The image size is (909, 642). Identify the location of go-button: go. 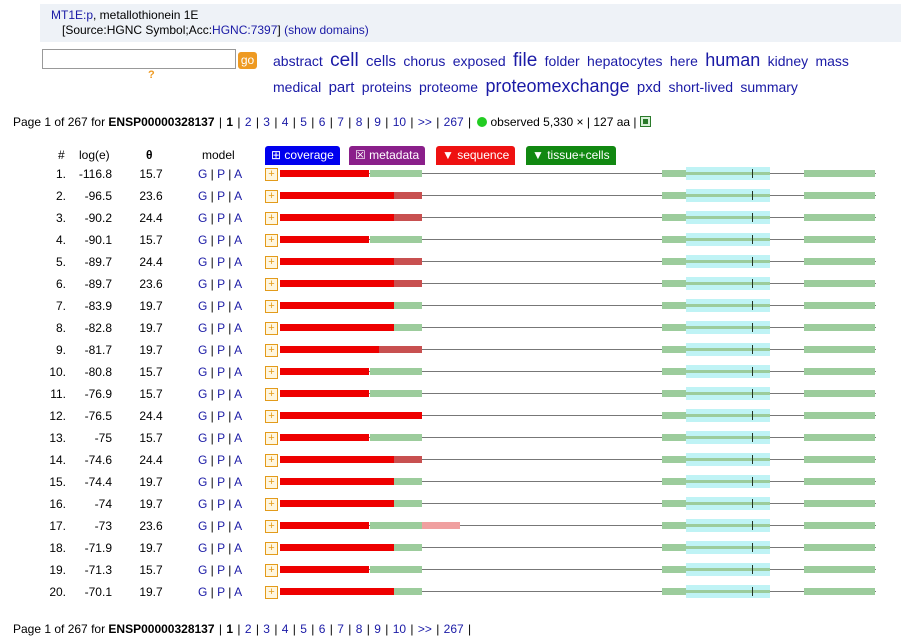
(247, 60).